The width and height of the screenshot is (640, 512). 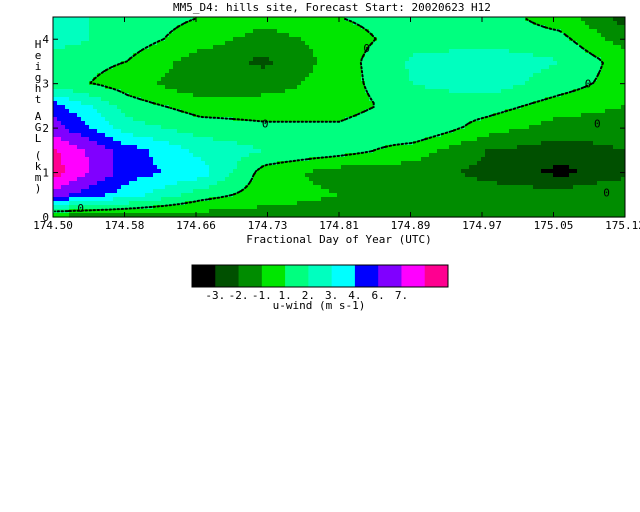 I want to click on x-tick-label: 174.58, so click(x=125, y=225).